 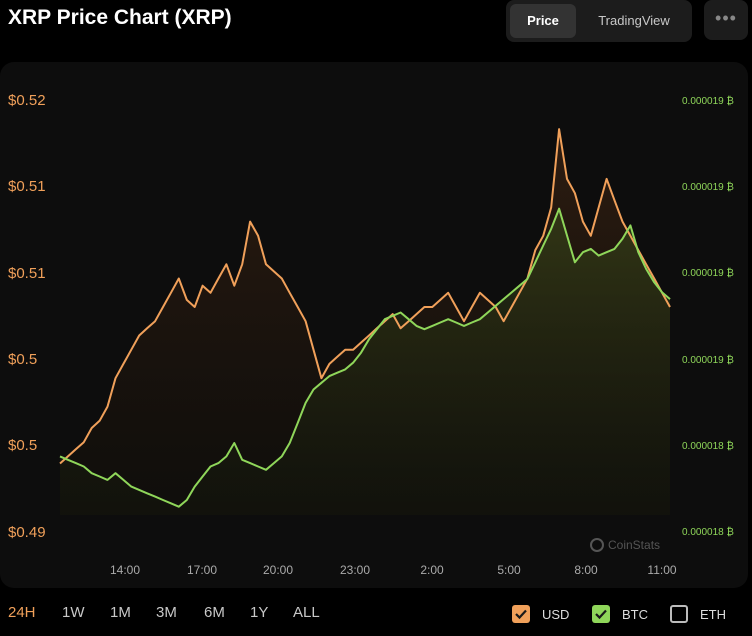 What do you see at coordinates (120, 17) in the screenshot?
I see `page-title: XRP Price Chart (XRP)` at bounding box center [120, 17].